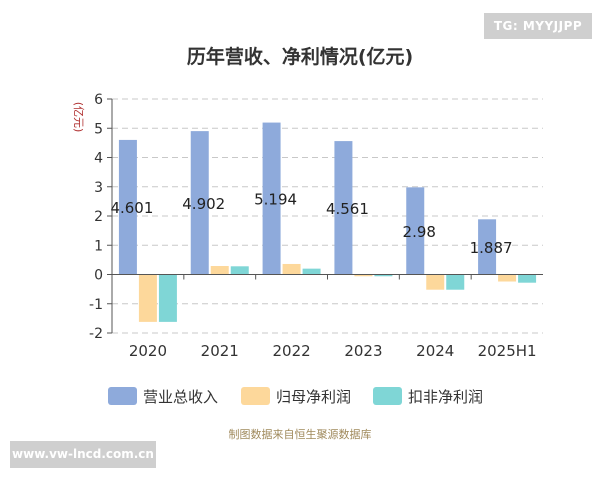 The height and width of the screenshot is (480, 600). What do you see at coordinates (363, 351) in the screenshot?
I see `x-tick-label: 2023` at bounding box center [363, 351].